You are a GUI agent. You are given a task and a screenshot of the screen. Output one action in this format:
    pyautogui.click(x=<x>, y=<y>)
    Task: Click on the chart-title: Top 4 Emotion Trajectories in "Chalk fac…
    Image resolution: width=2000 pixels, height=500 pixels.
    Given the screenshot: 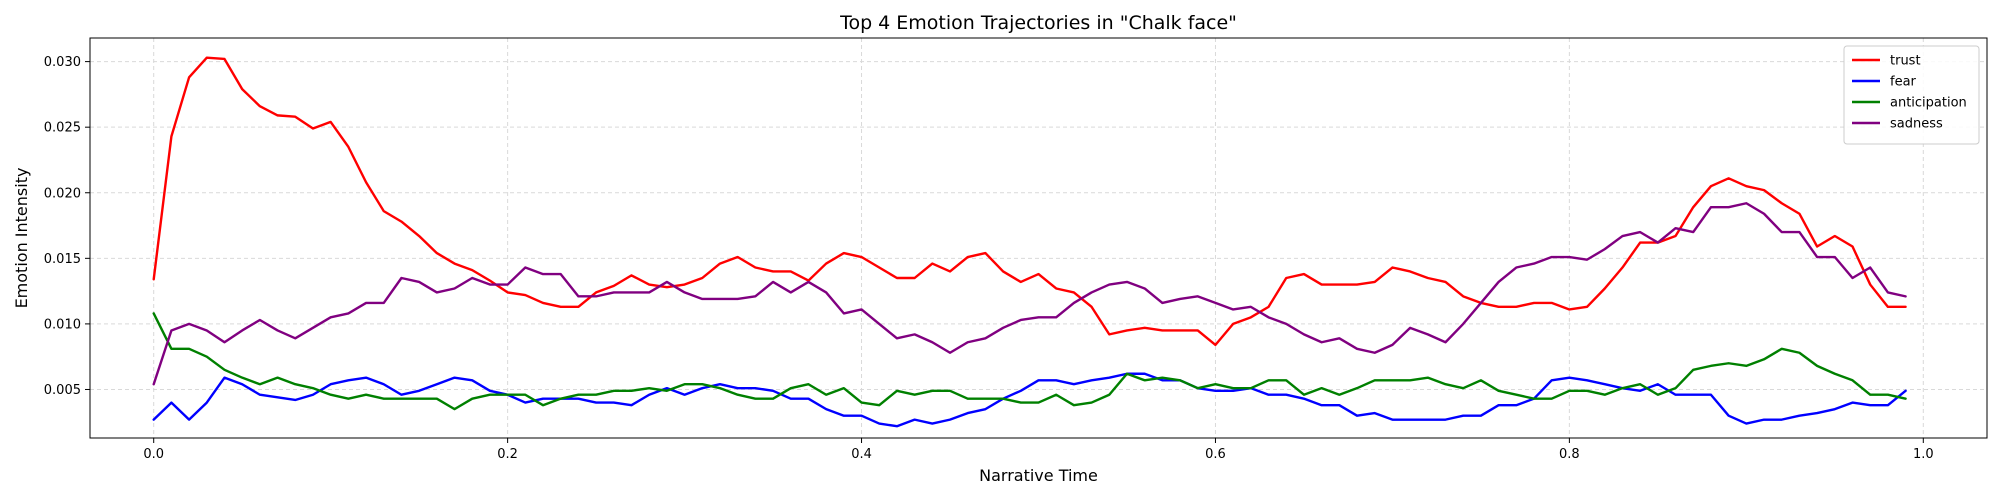 What is the action you would take?
    pyautogui.click(x=1038, y=23)
    